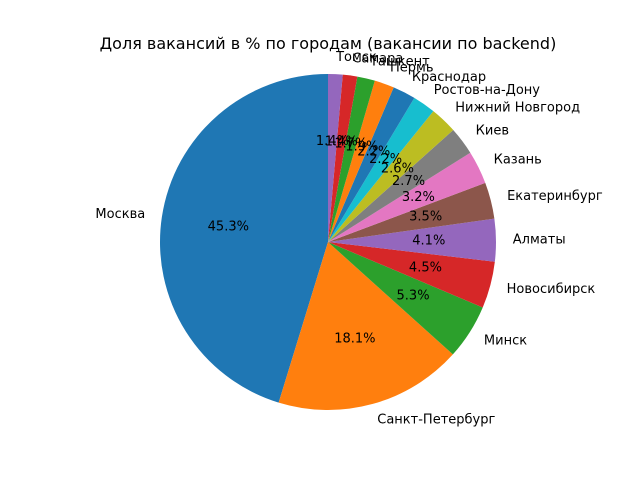 This screenshot has height=480, width=640. What do you see at coordinates (517, 107) in the screenshot?
I see `slice-label-нижний-новгород: Нижний Новгород` at bounding box center [517, 107].